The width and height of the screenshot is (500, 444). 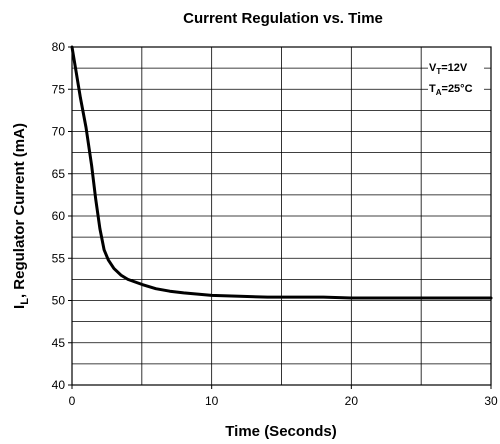 I want to click on annotation-symbol: T, so click(x=432, y=89).